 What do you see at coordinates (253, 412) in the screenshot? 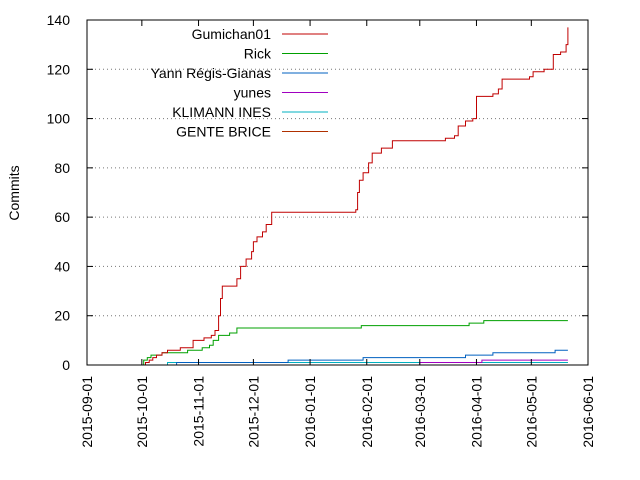
I see `x-tick-label: 2015-12-01` at bounding box center [253, 412].